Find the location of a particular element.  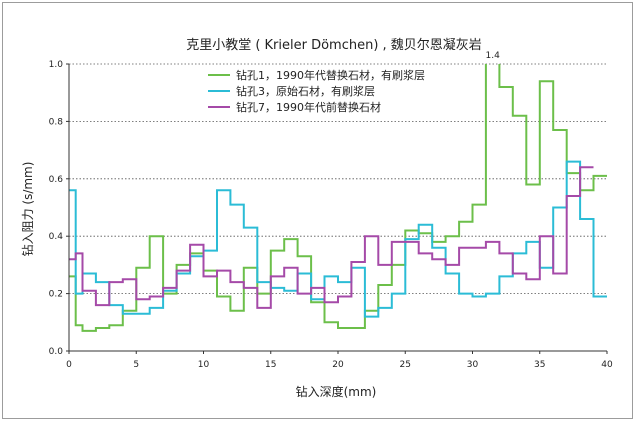

y-tick-label: 1.0 is located at coordinates (56, 65).